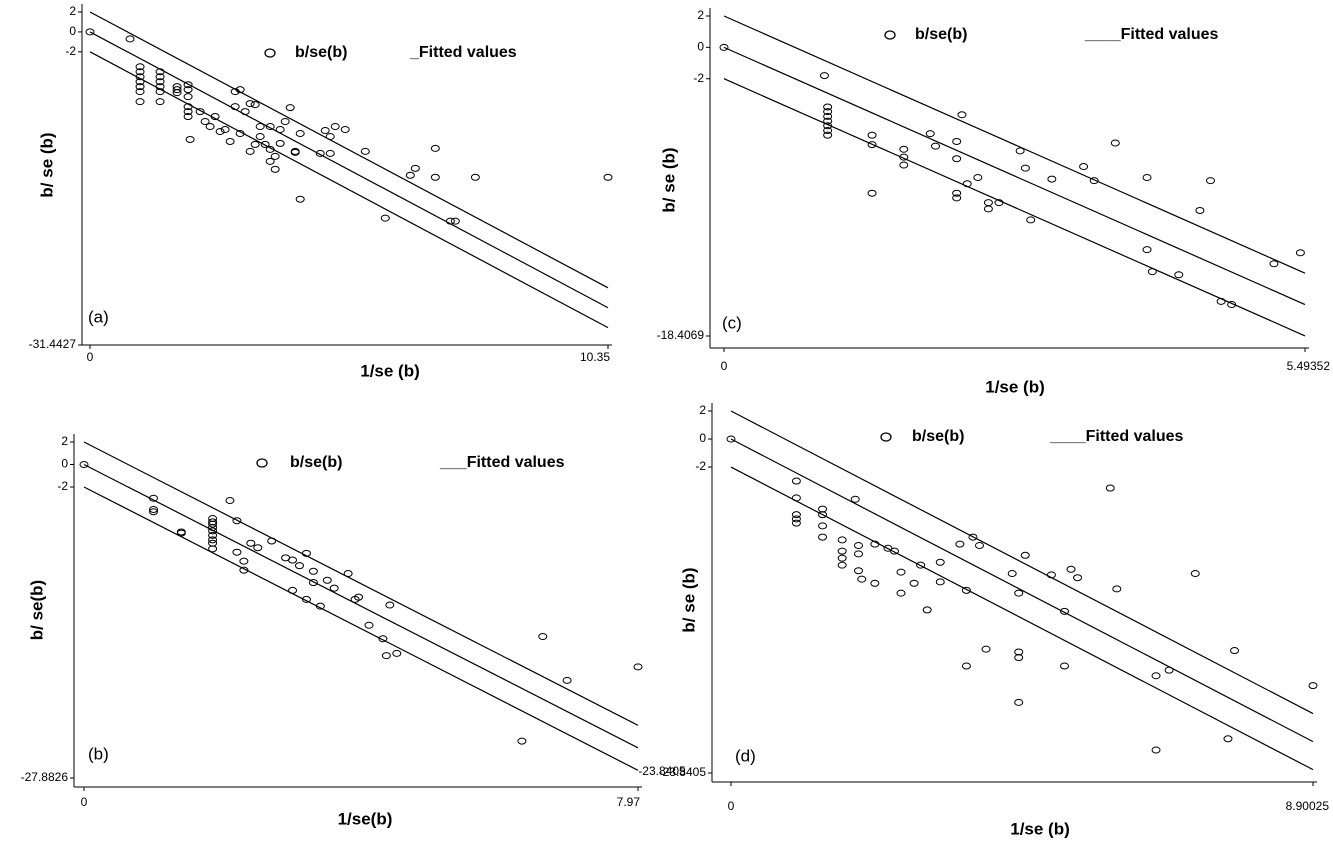 The width and height of the screenshot is (1333, 841). Describe the element at coordinates (72, 11) in the screenshot. I see `y-tick-label: 2` at that location.